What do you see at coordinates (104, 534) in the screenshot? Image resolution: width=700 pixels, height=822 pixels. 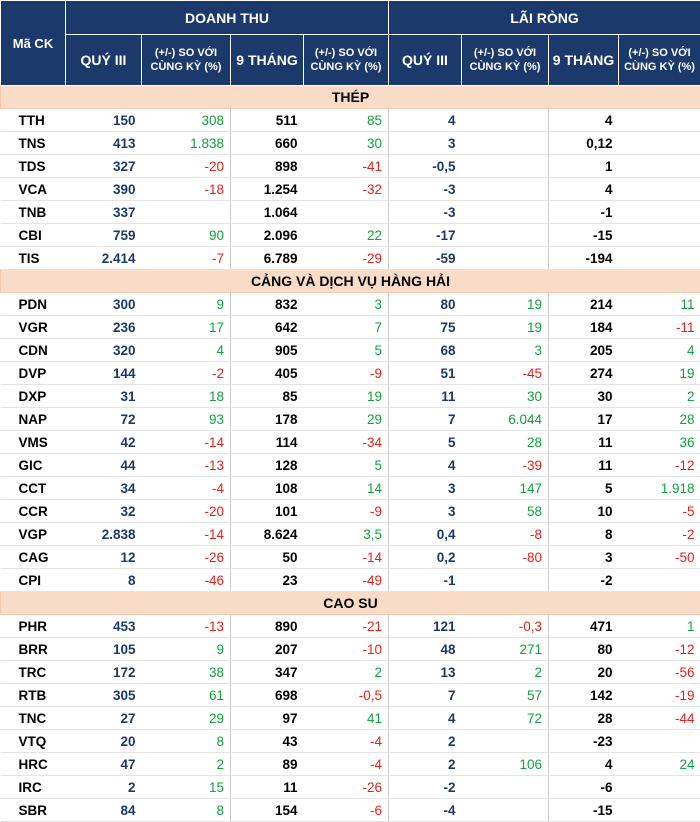 I see `revenue-q3: 2.838` at bounding box center [104, 534].